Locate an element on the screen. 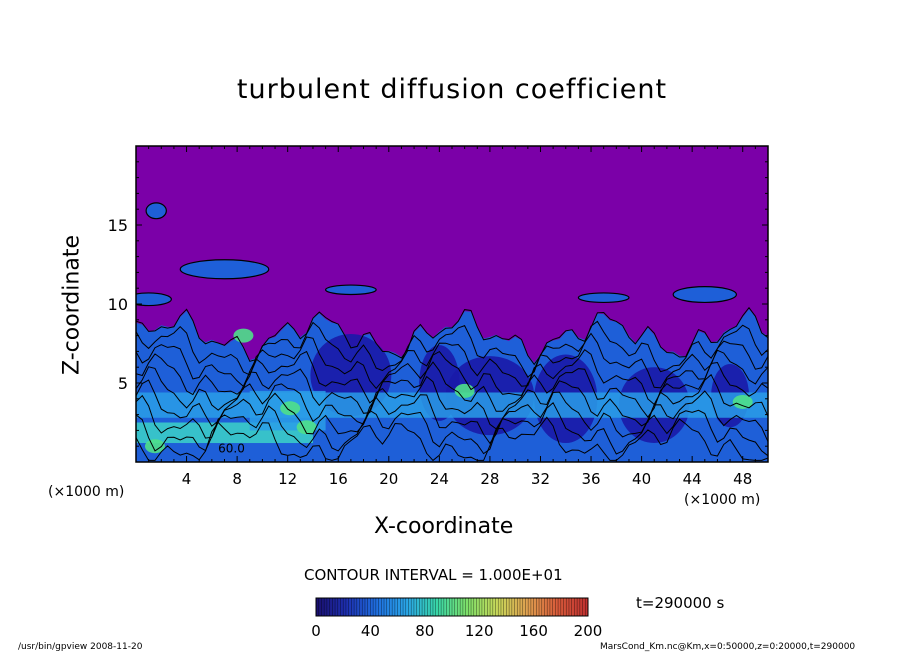  high-value-band is located at coordinates (452, 405).